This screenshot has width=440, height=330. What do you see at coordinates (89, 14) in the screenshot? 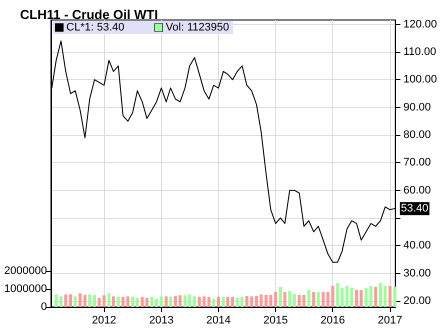
I see `chart-title: CLH11 - Crude Oil WTI` at bounding box center [89, 14].